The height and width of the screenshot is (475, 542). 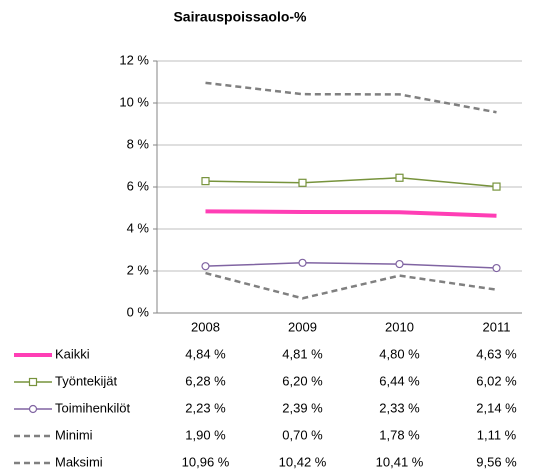 I want to click on y-tick-label: 10 %, so click(x=134, y=101).